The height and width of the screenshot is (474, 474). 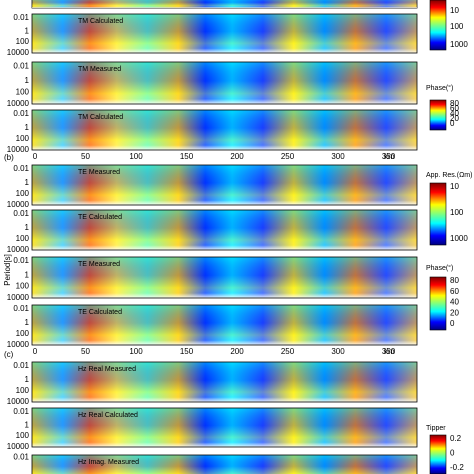 I want to click on colorbar-tick-label: 1000, so click(x=459, y=238).